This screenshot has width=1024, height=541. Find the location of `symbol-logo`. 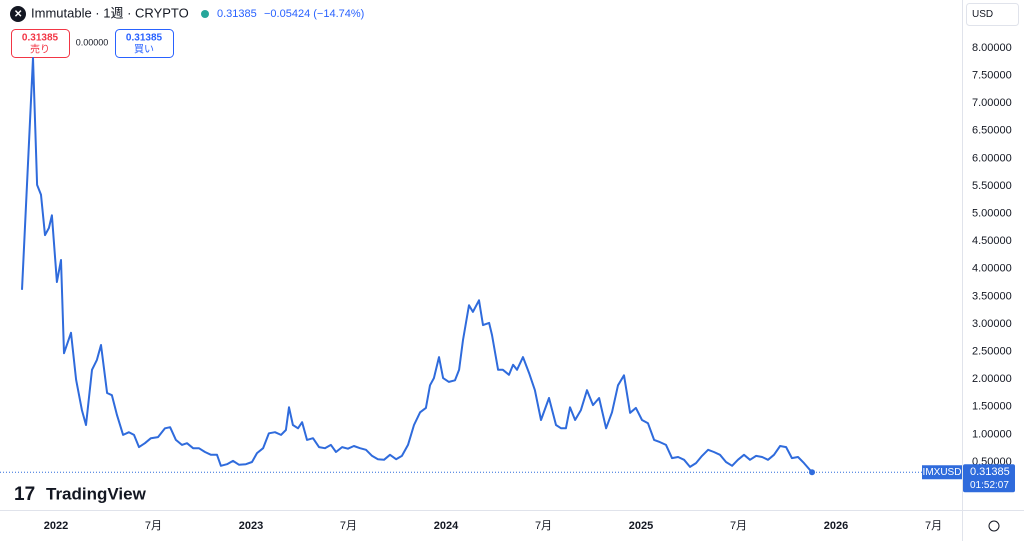

symbol-logo is located at coordinates (18, 14).